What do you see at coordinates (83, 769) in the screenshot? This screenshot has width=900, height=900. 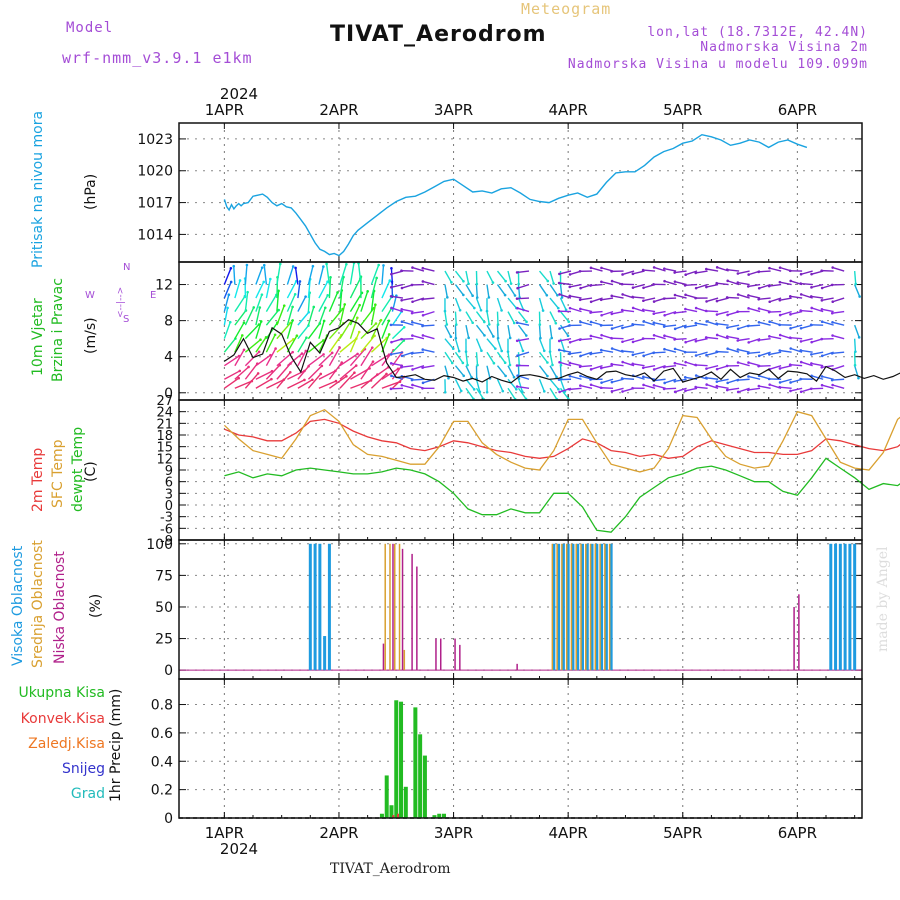 I see `legend-snow: Snijeg` at bounding box center [83, 769].